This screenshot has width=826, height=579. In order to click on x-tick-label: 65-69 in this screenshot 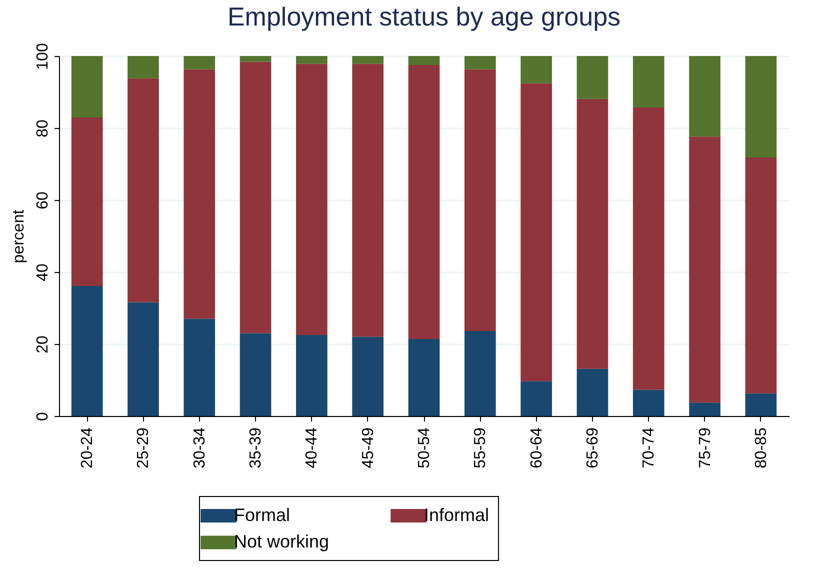, I will do `click(593, 447)`.